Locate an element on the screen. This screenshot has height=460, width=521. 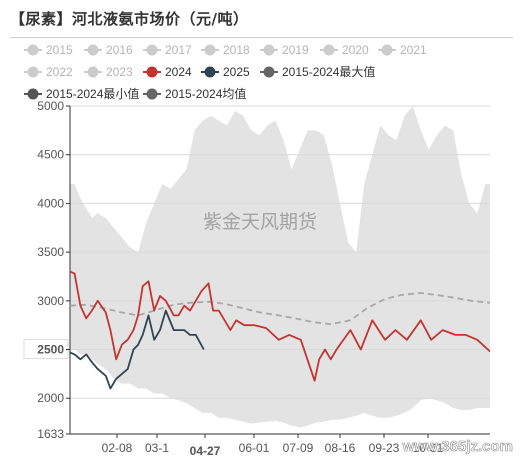
legend-label: 2021 is located at coordinates (413, 50).